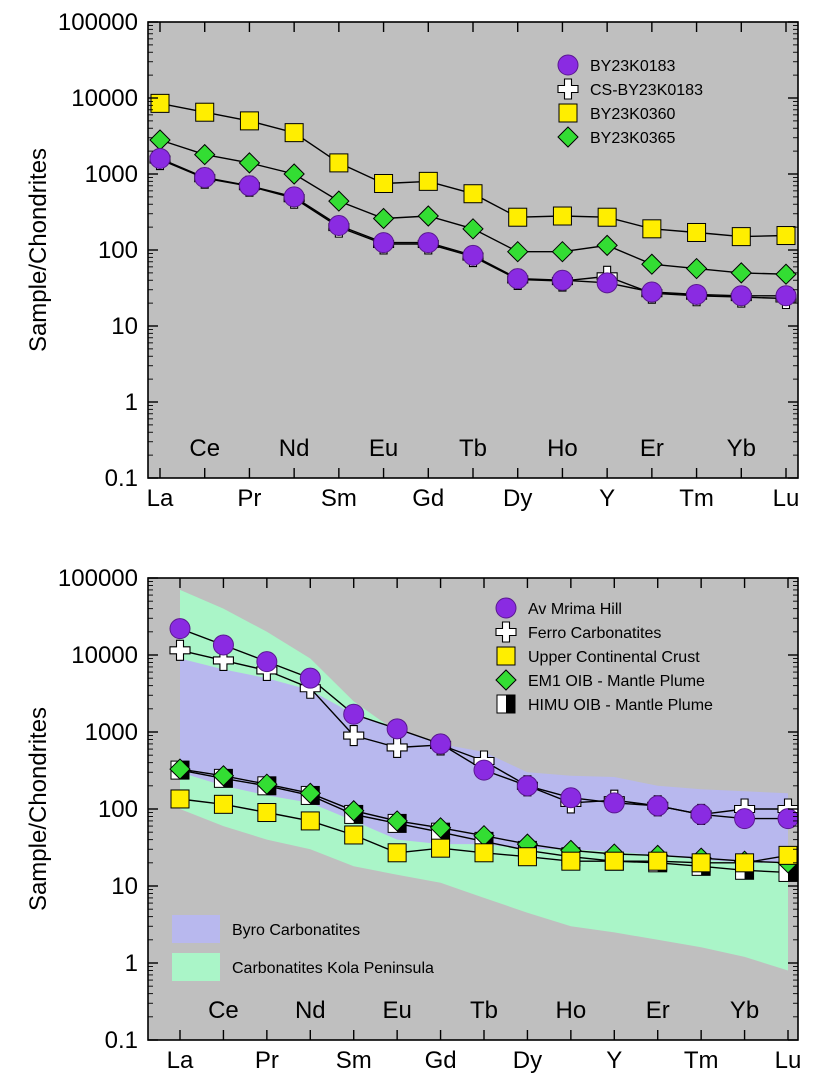  What do you see at coordinates (620, 705) in the screenshot?
I see `legend-label-himu-oib-mantle-plume: HIMU OIB - Mantle Plume` at bounding box center [620, 705].